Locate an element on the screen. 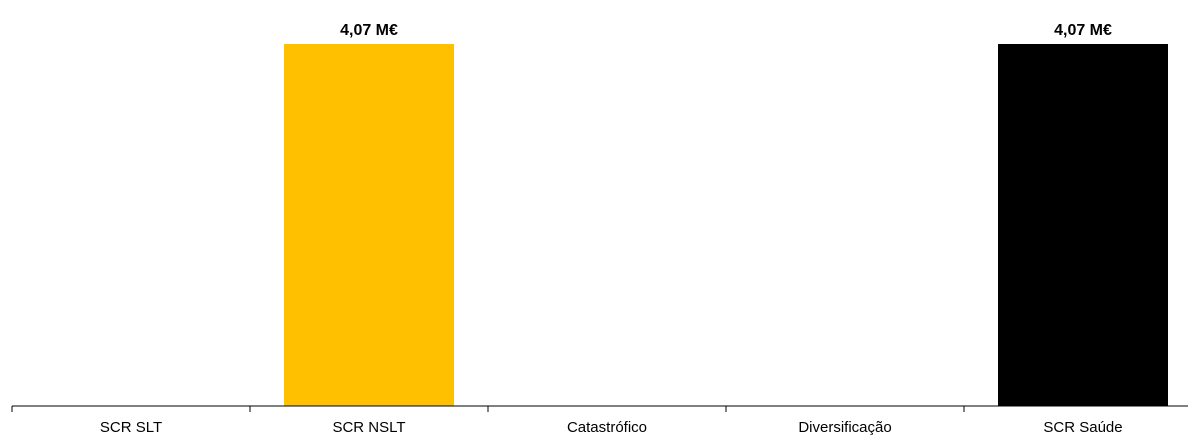 This screenshot has width=1188, height=439. x-tick-label-2: Catastrófico is located at coordinates (607, 427).